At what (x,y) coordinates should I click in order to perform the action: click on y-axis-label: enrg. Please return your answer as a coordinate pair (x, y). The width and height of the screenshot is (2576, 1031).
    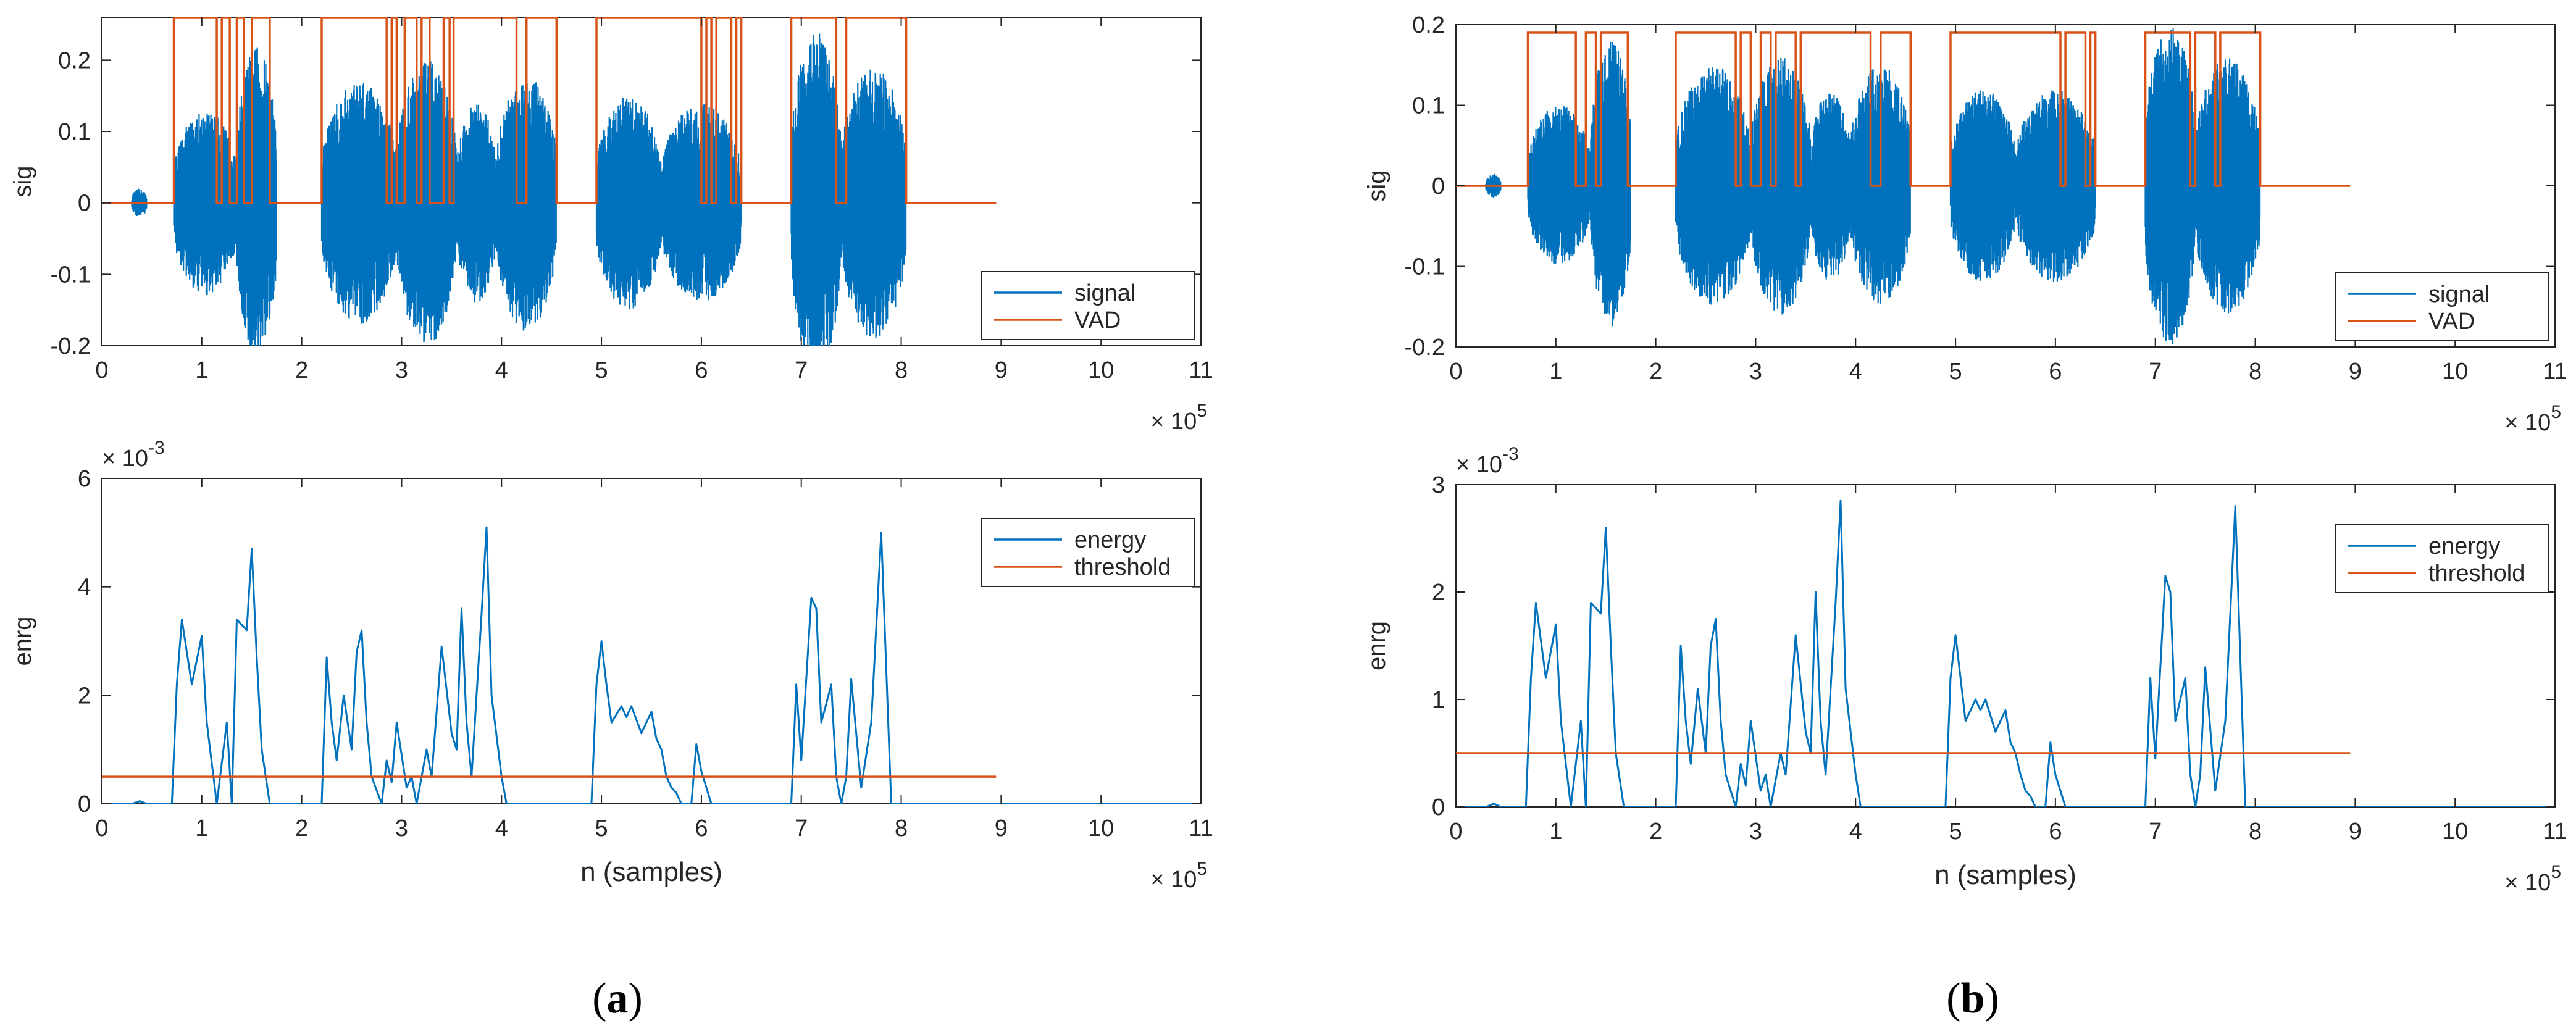
    Looking at the image, I should click on (23, 641).